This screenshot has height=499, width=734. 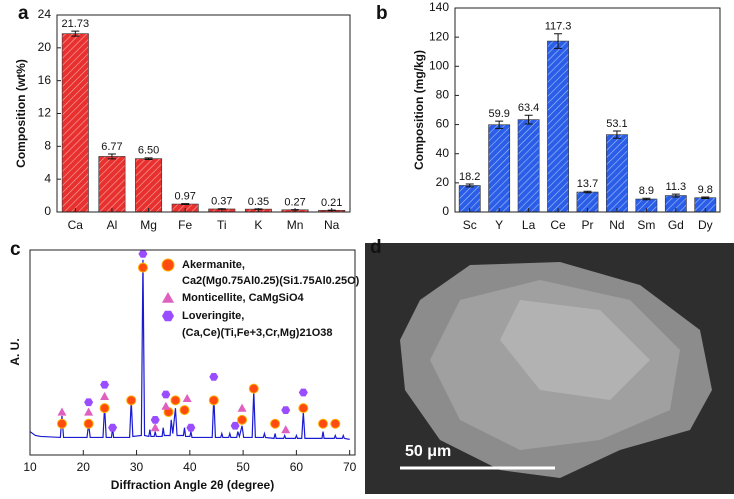 I want to click on x-tick-label: Na, so click(x=332, y=225).